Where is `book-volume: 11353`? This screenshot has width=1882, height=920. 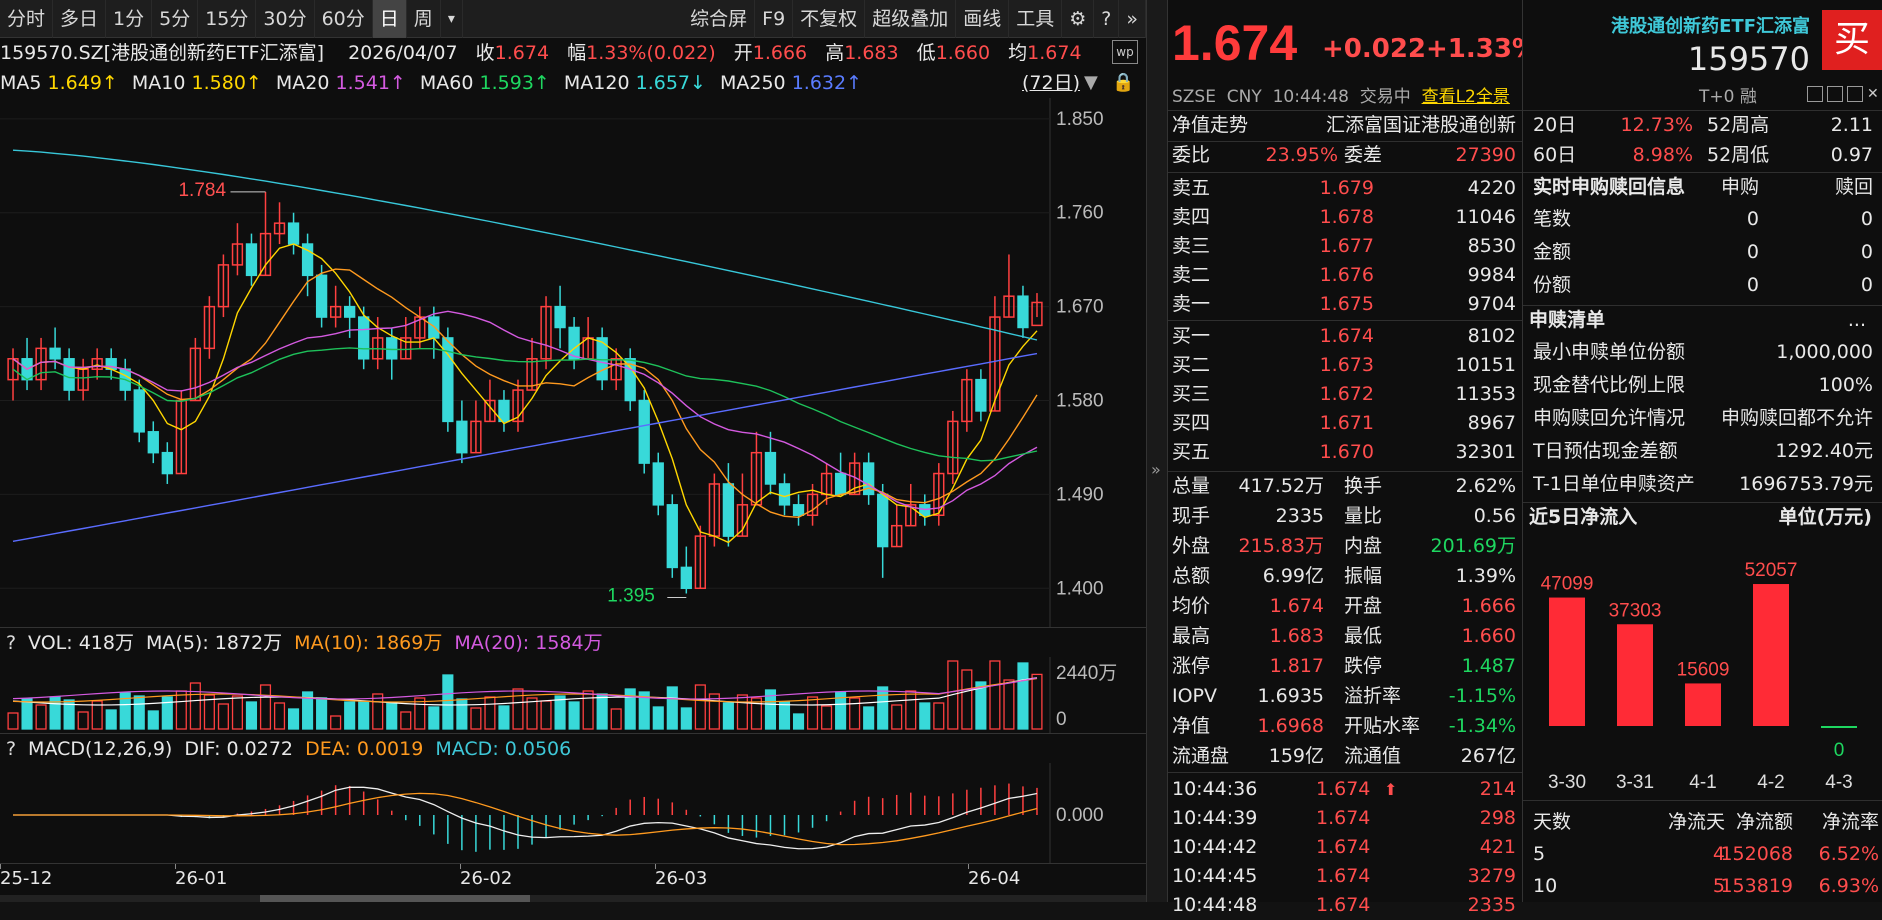
book-volume: 11353 is located at coordinates (1485, 394).